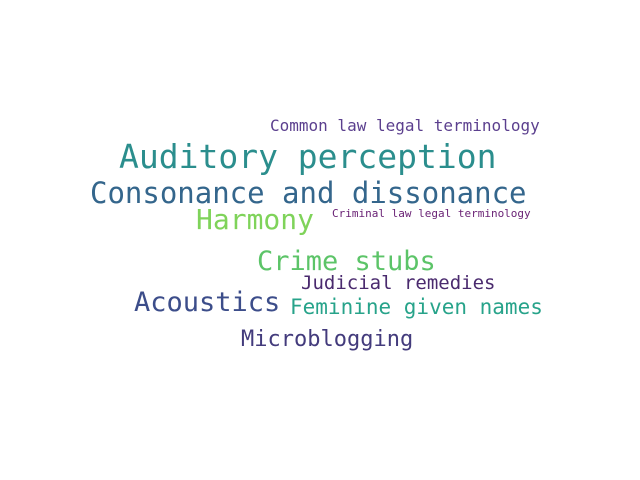 This screenshot has height=480, width=640. What do you see at coordinates (255, 219) in the screenshot?
I see `word-harmony: Harmony` at bounding box center [255, 219].